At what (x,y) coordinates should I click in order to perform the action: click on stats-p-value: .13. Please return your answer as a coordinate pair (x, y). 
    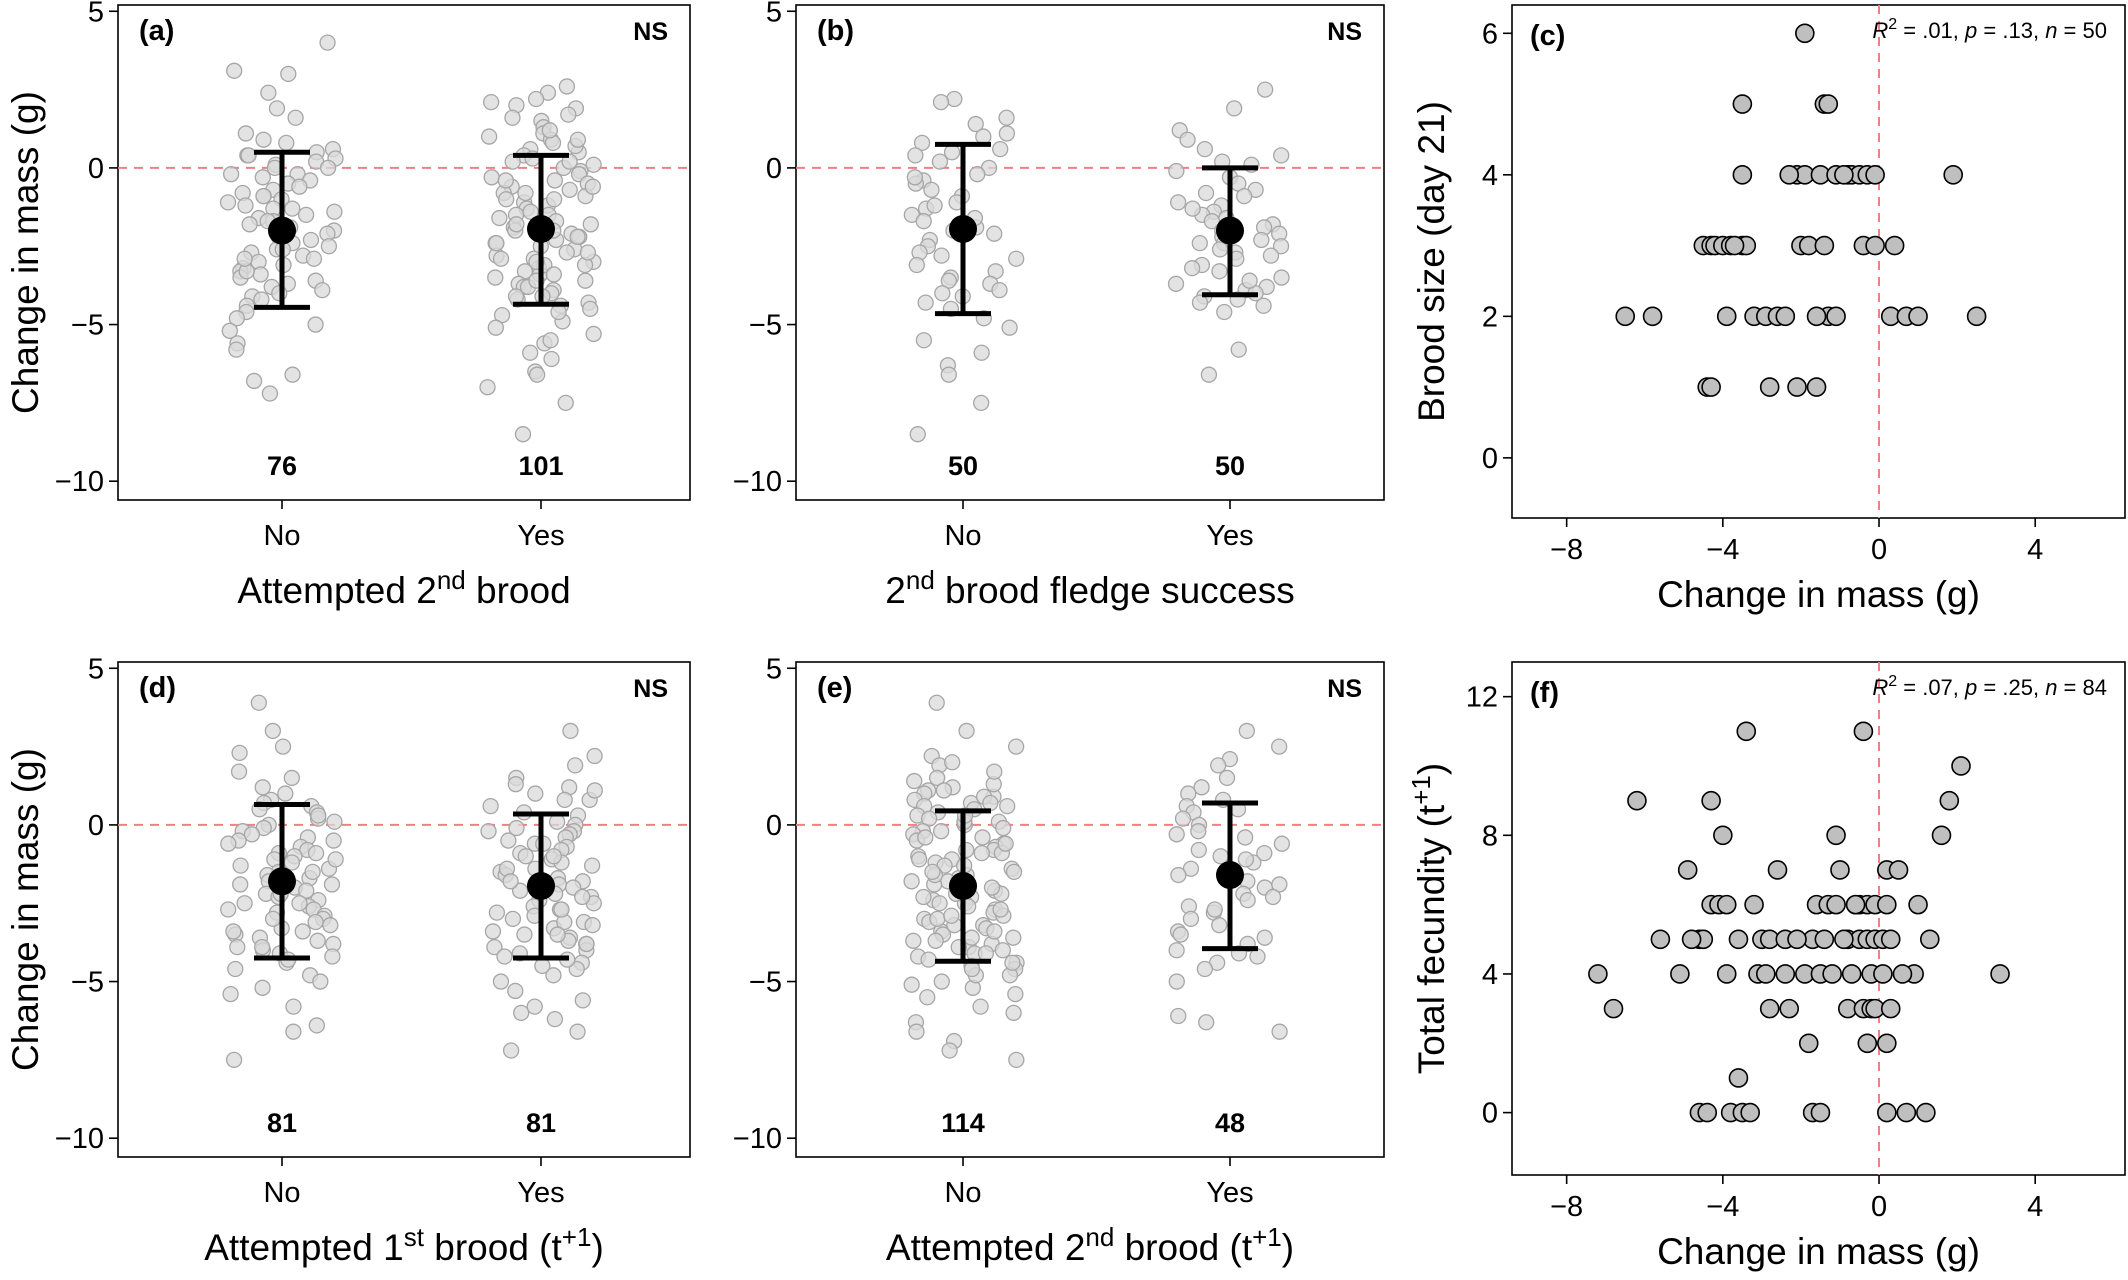
    Looking at the image, I should click on (2017, 30).